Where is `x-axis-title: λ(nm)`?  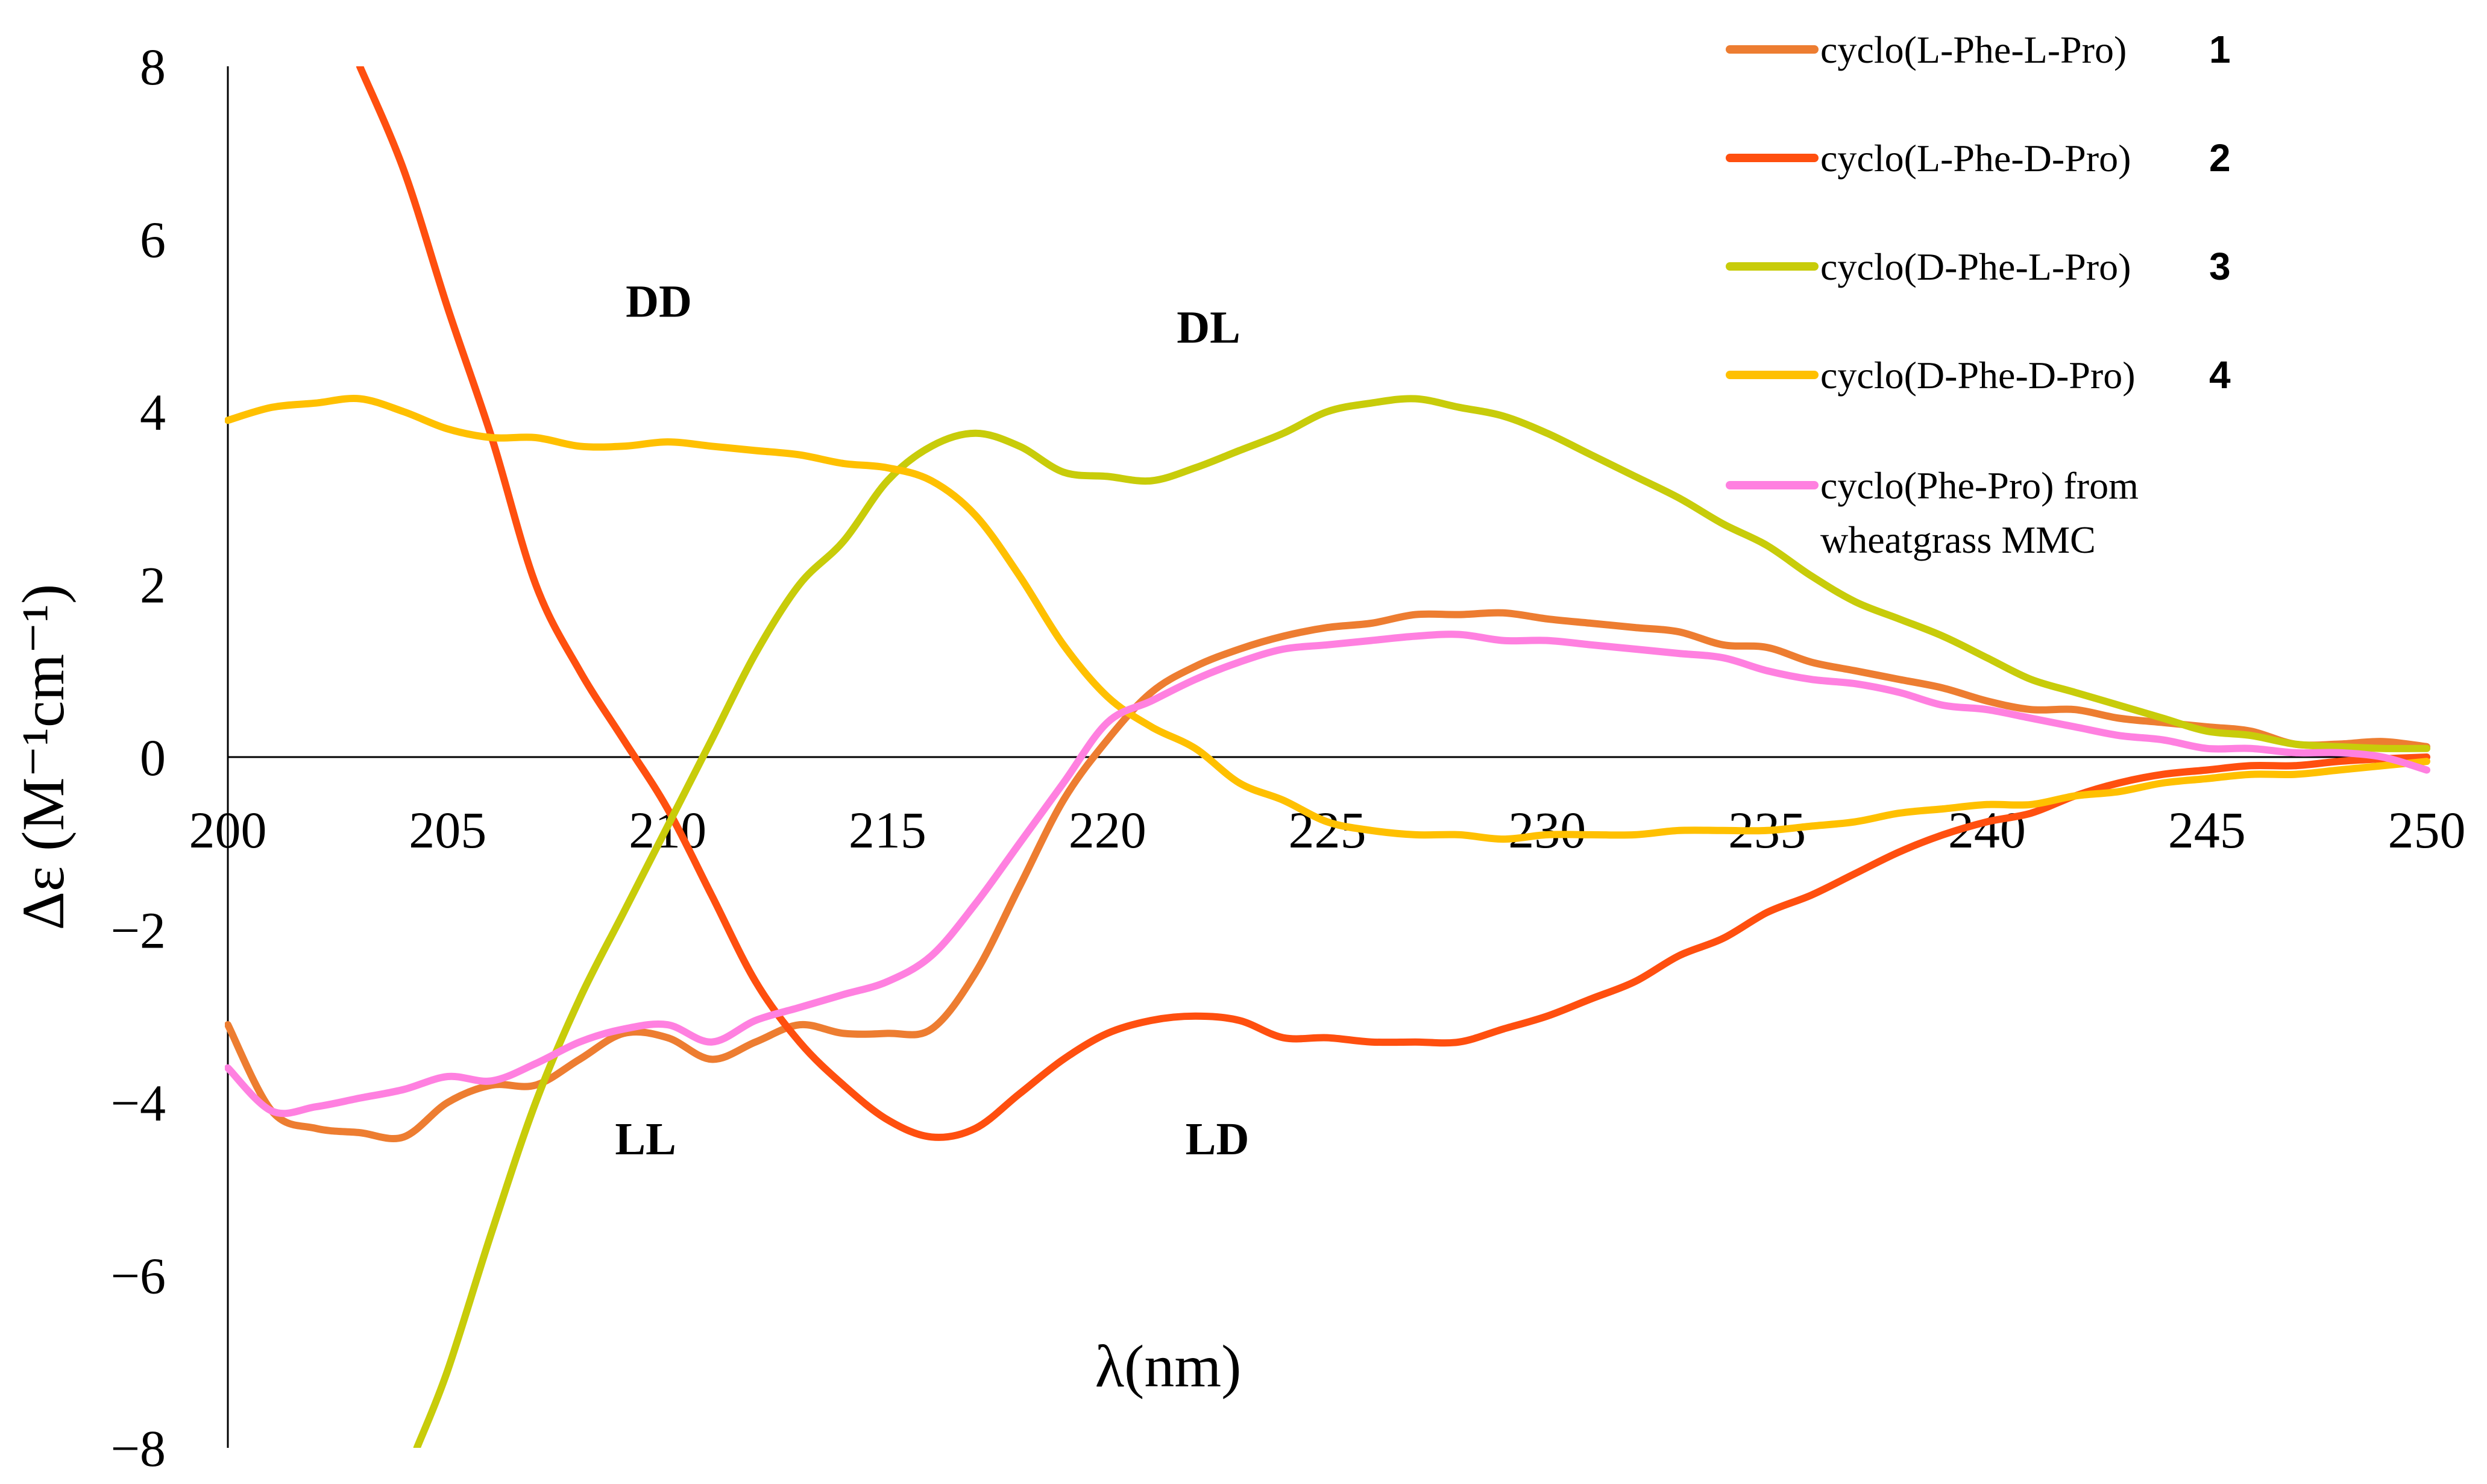 x-axis-title: λ(nm) is located at coordinates (1168, 1367).